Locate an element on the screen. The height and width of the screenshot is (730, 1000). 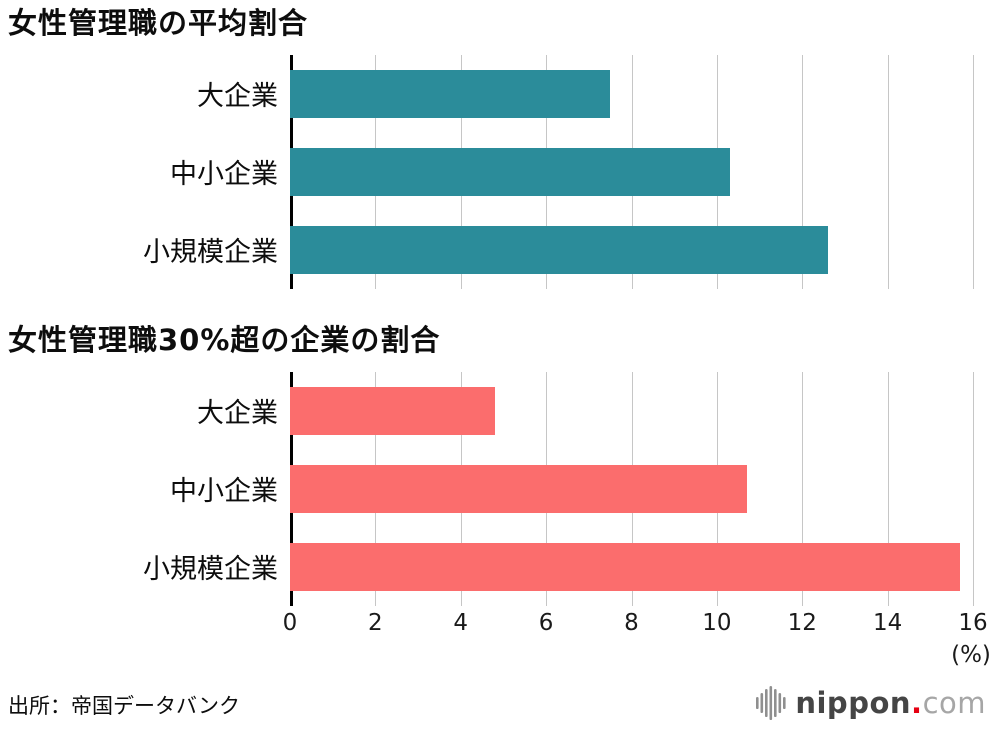
x-tick-6: 6 is located at coordinates (546, 622).